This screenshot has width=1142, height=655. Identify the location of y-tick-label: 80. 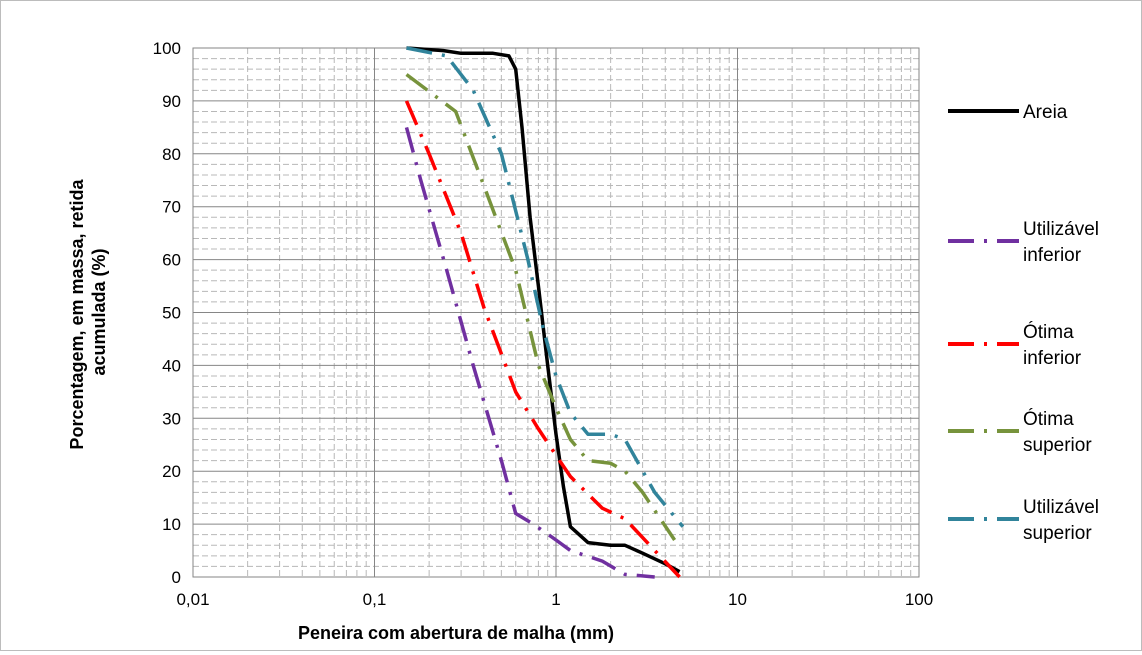
(171, 154).